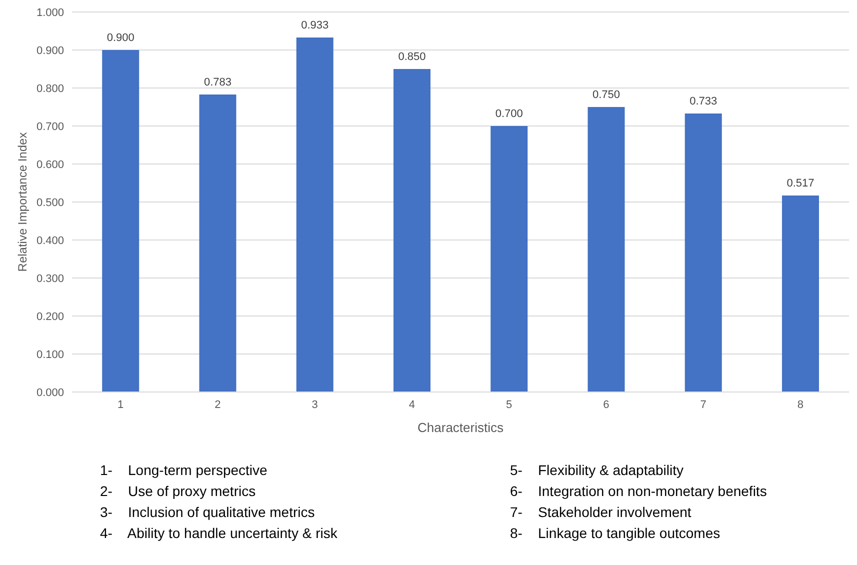  Describe the element at coordinates (50, 240) in the screenshot. I see `y-tick-label: 0.400` at that location.